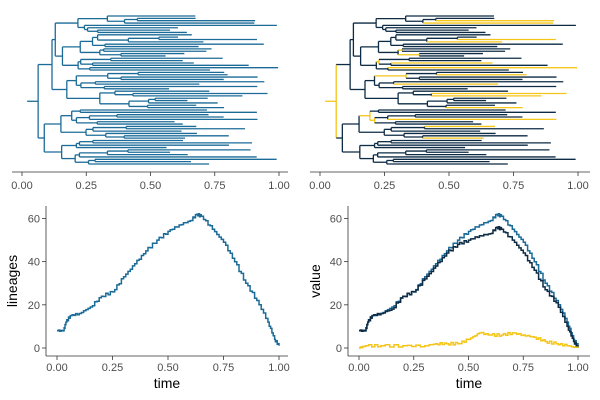 The image size is (600, 400). What do you see at coordinates (12, 281) in the screenshot?
I see `lineages-y-title: lineages` at bounding box center [12, 281].